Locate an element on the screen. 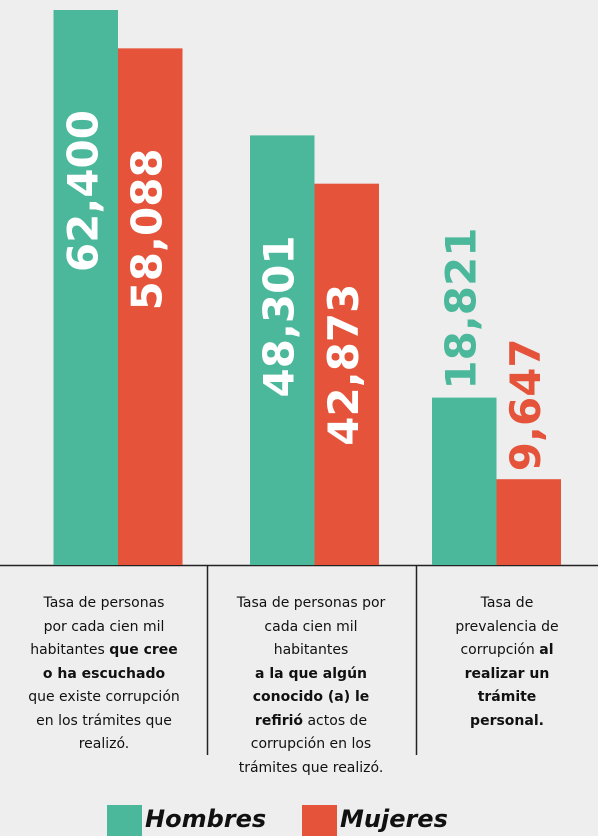  category-text: trámite is located at coordinates (507, 697).